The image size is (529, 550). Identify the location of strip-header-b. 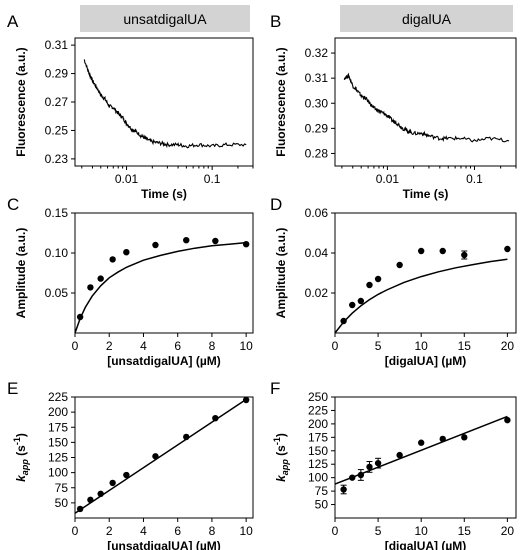
(426, 18).